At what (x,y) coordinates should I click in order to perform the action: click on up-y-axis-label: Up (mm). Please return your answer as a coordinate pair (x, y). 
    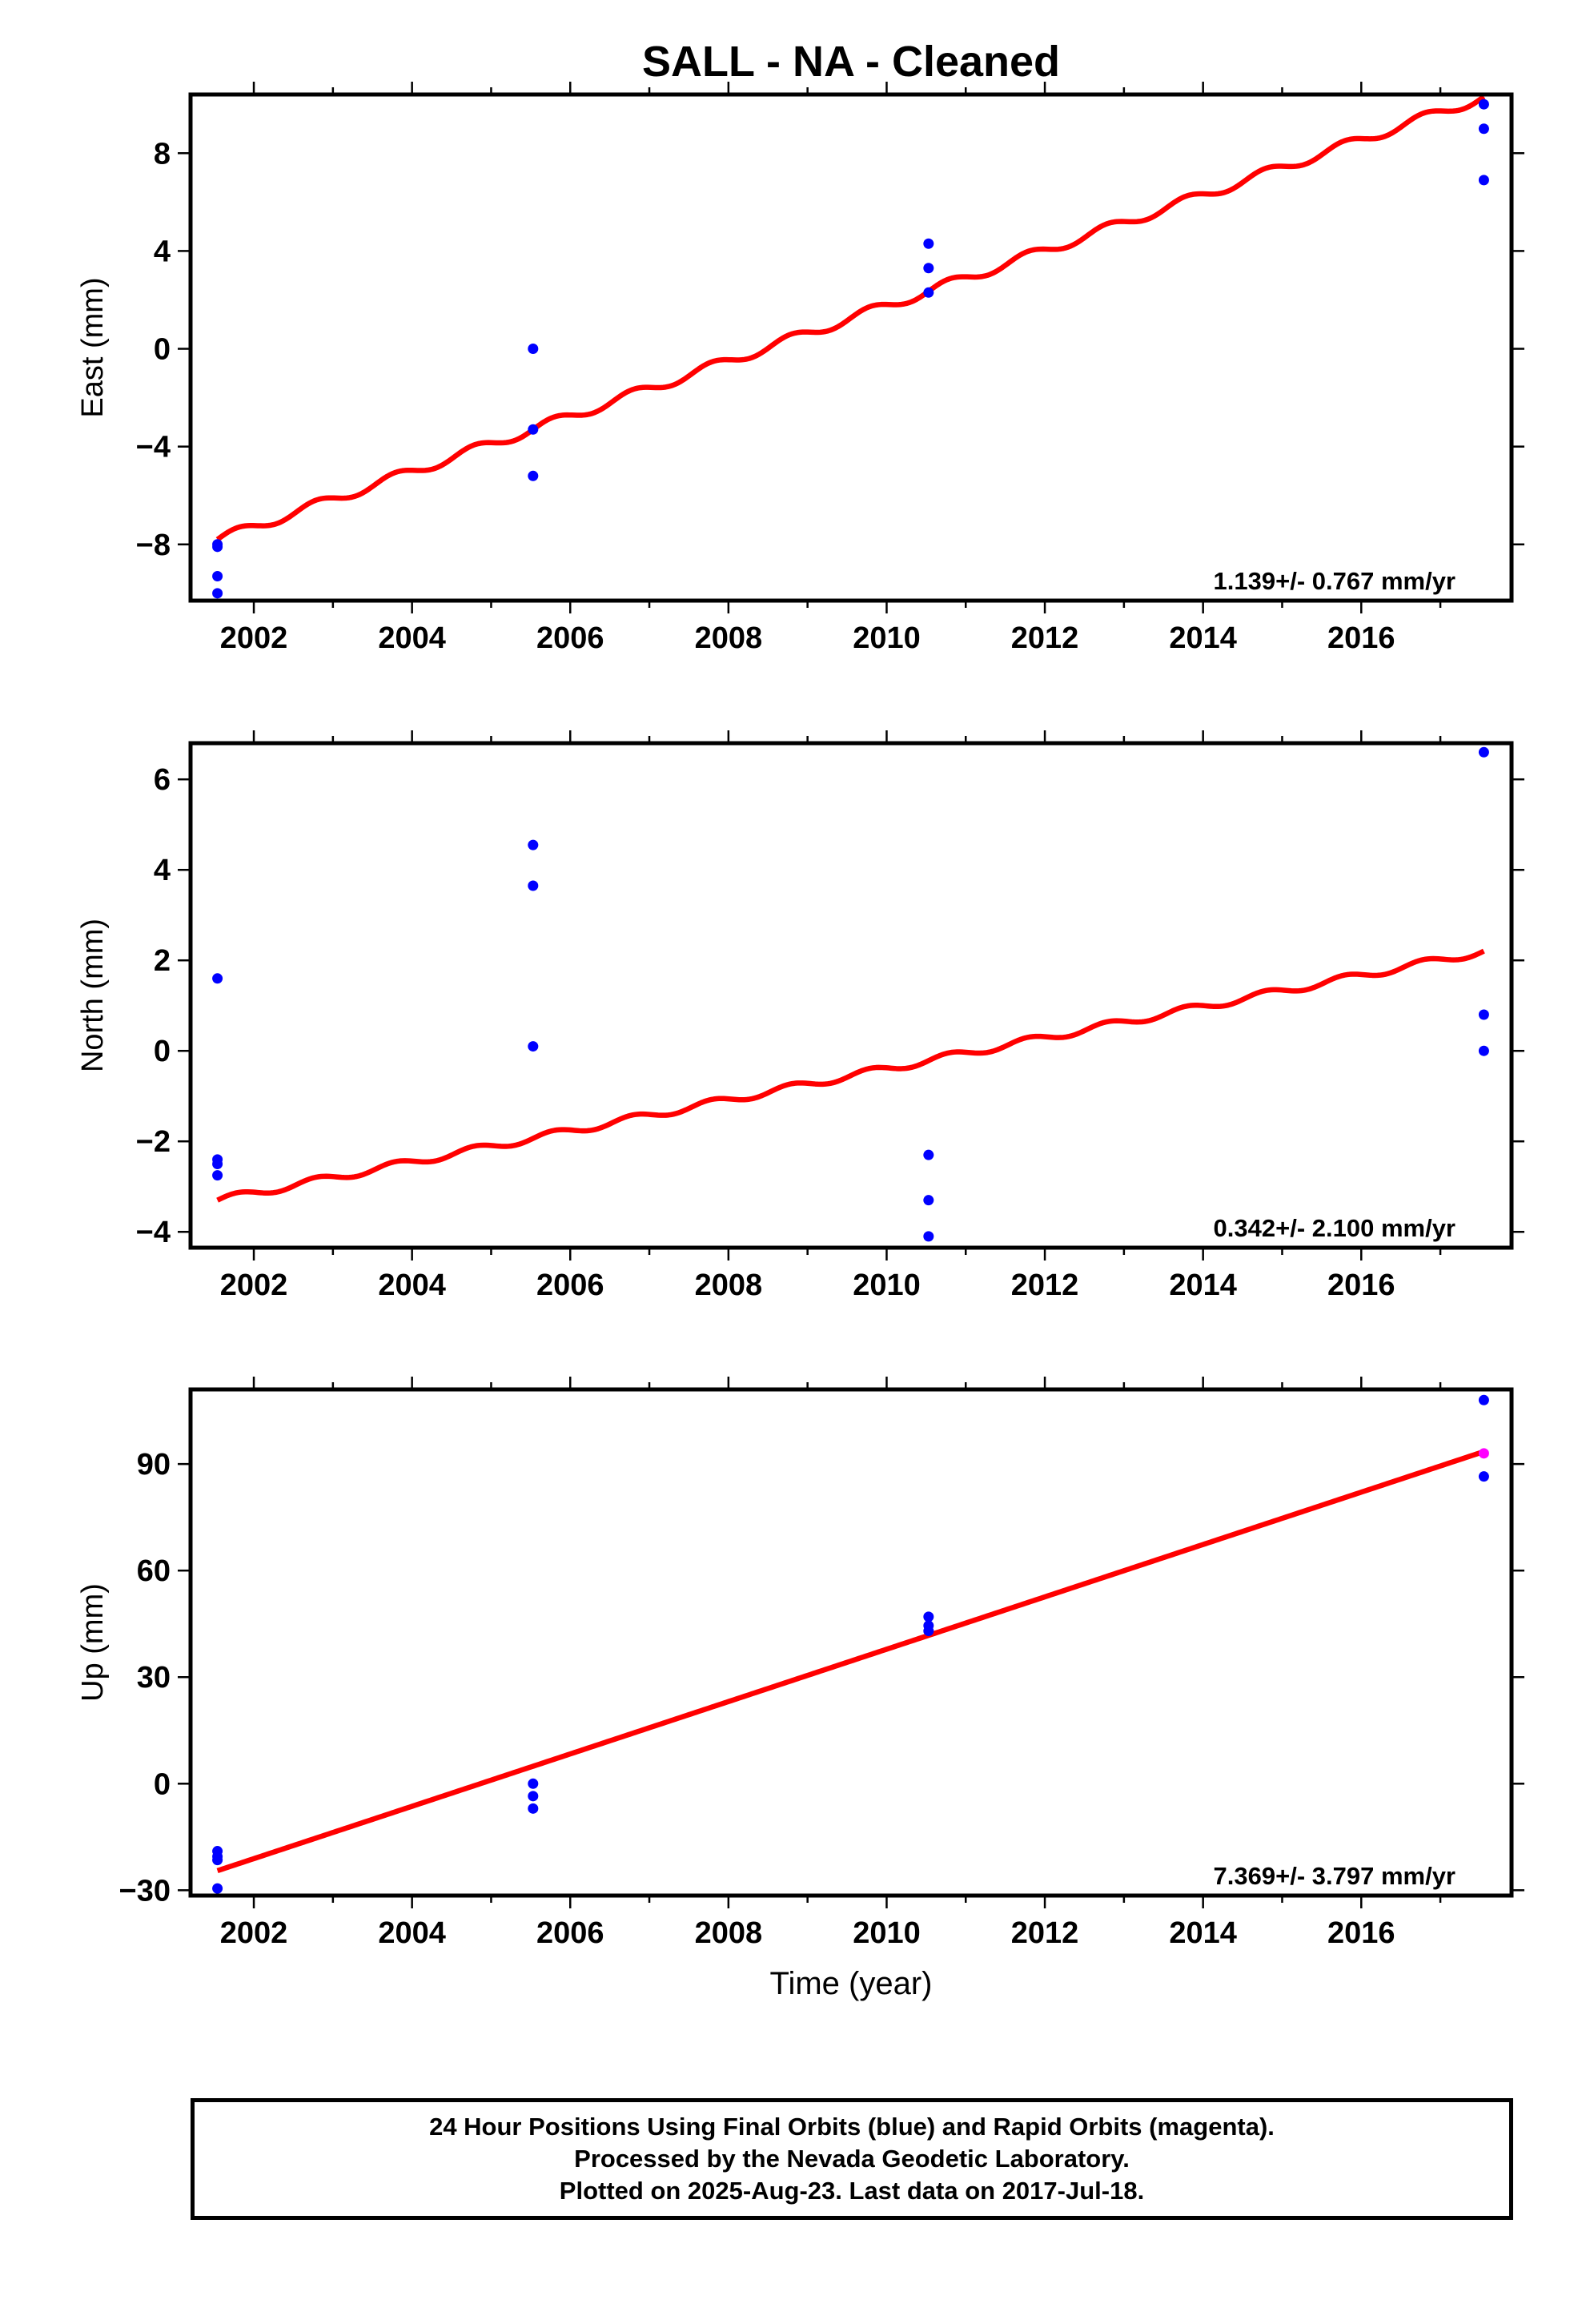
    Looking at the image, I should click on (93, 1642).